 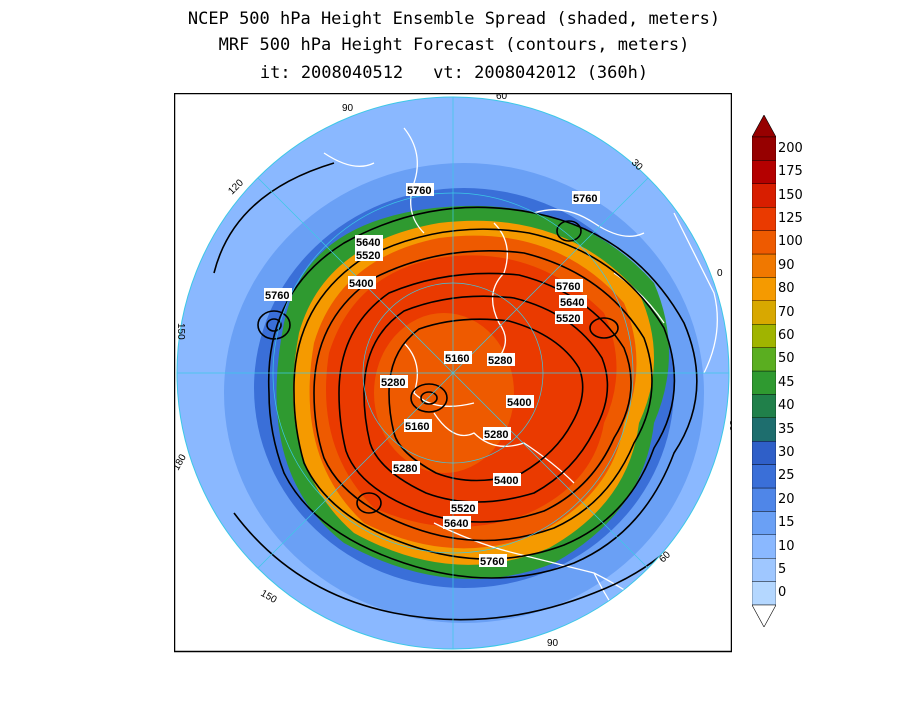 What do you see at coordinates (786, 429) in the screenshot?
I see `colorbar-level-label: 35` at bounding box center [786, 429].